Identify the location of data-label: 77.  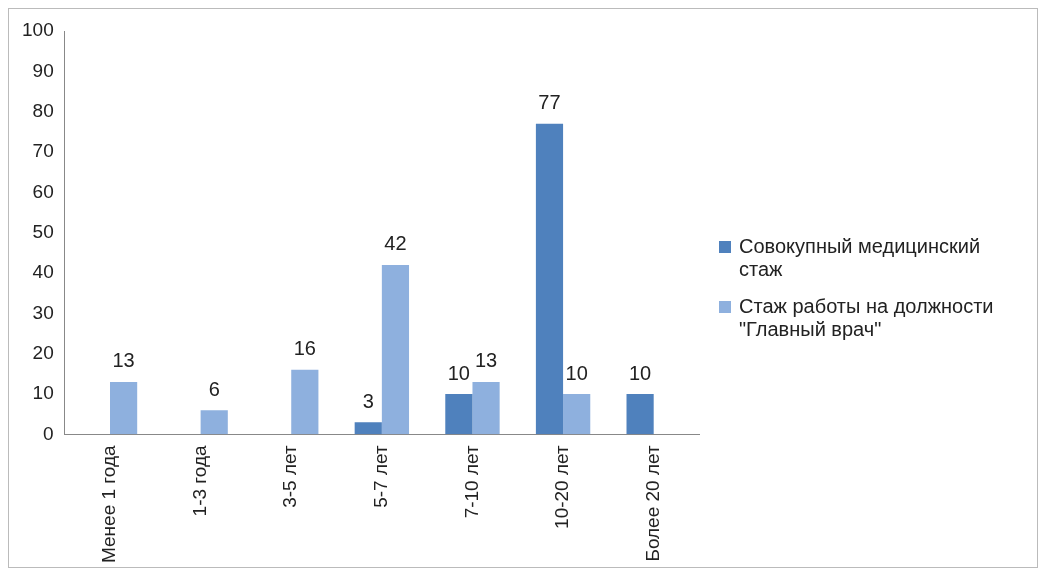
(549, 101).